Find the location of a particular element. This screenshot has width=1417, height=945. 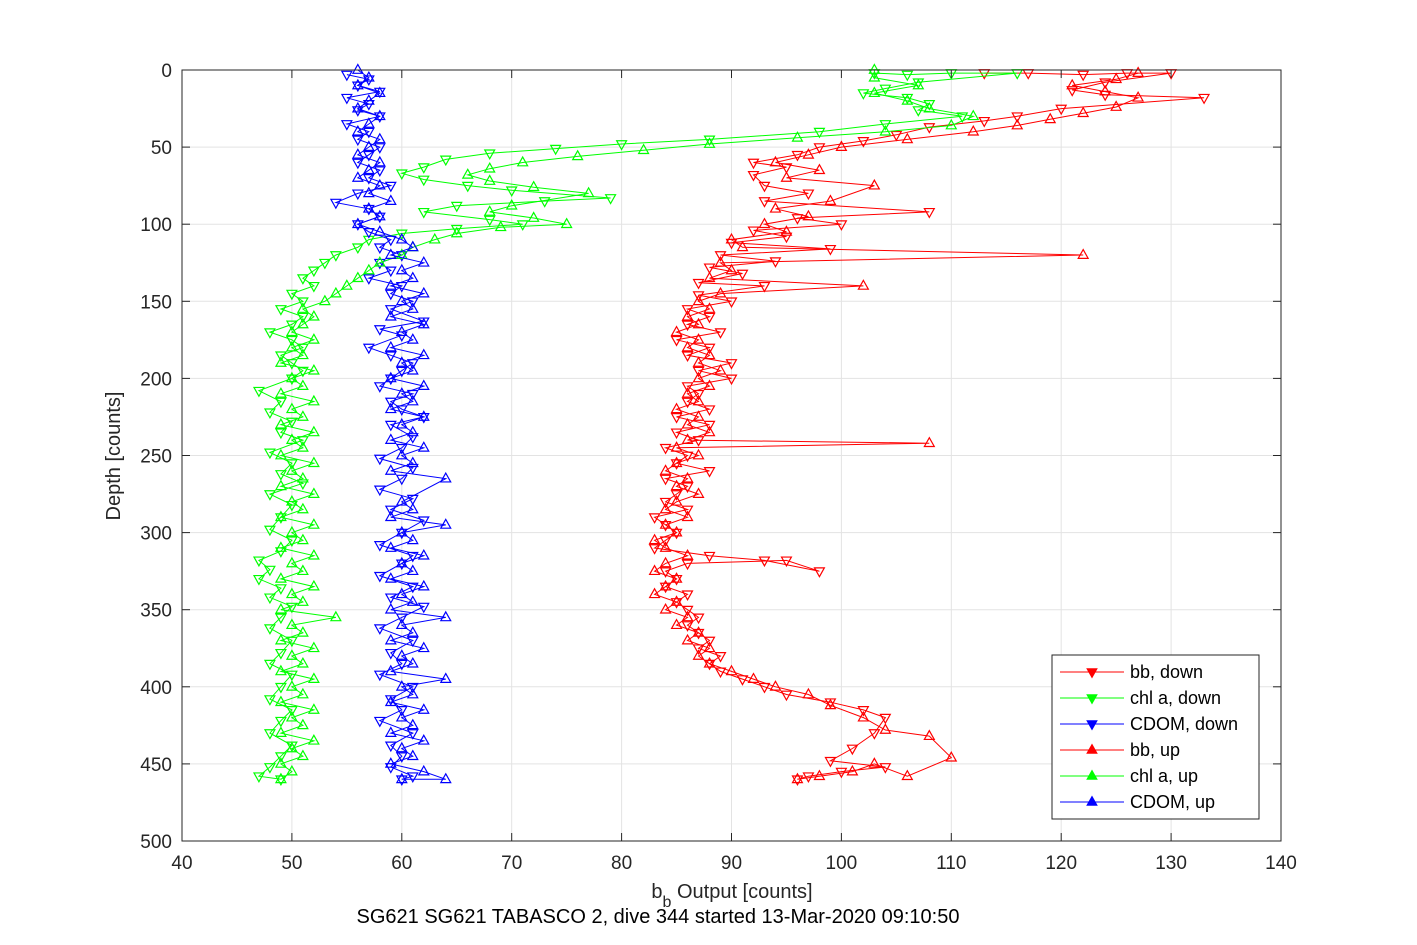

x-tick-label: 110 is located at coordinates (951, 863).